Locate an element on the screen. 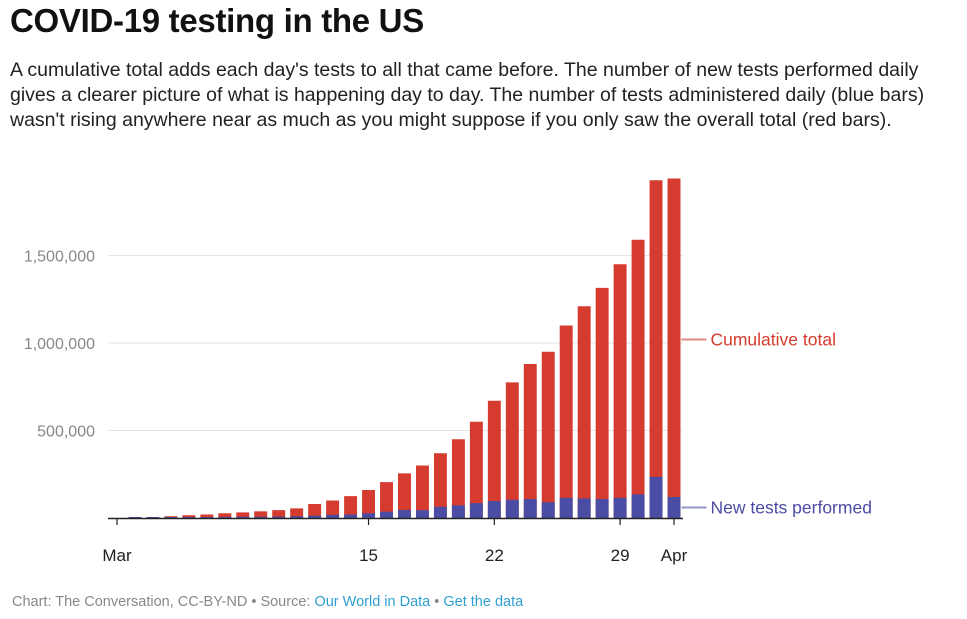  new-tests-bars is located at coordinates (404, 497).